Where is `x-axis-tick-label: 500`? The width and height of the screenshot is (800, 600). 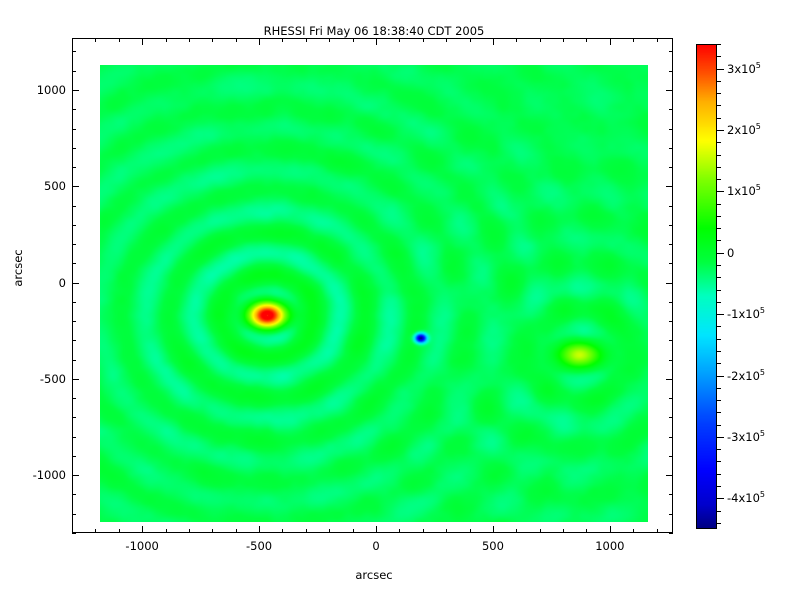 x-axis-tick-label: 500 is located at coordinates (492, 546).